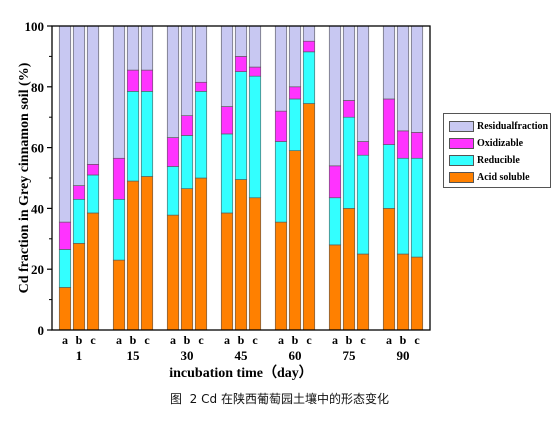  Describe the element at coordinates (134, 355) in the screenshot. I see `x-group-label: 15` at that location.